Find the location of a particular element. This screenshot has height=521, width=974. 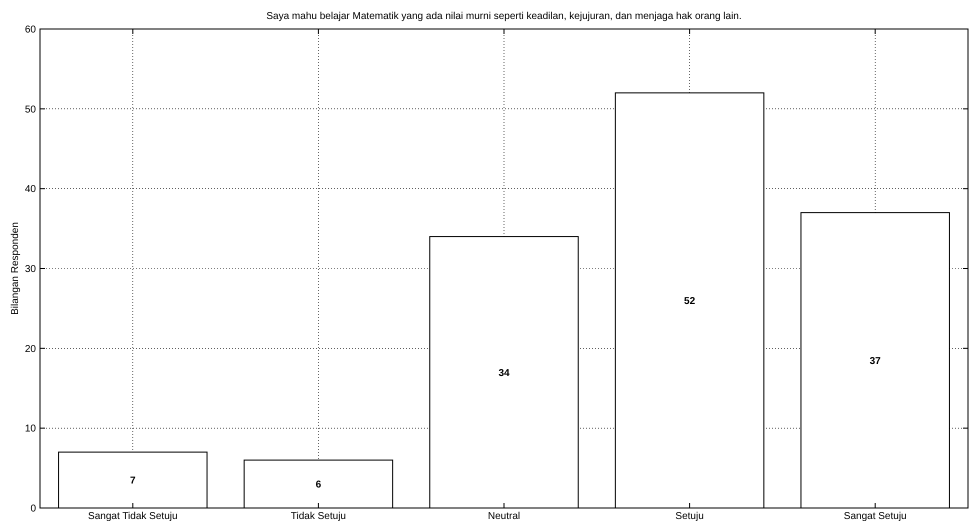

data-label: 6 is located at coordinates (319, 485).